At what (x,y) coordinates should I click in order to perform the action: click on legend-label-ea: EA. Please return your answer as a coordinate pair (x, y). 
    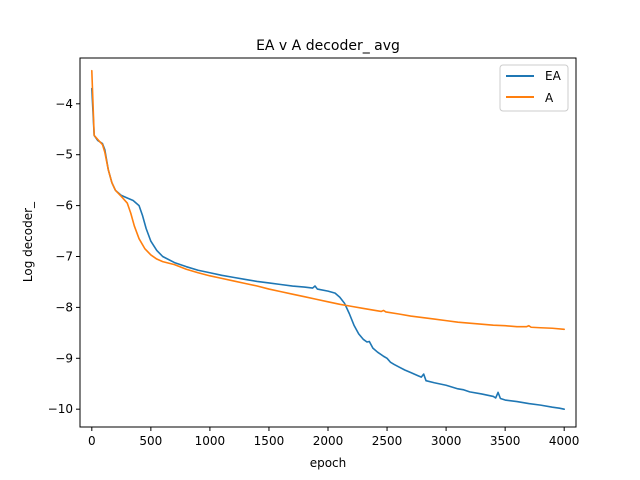
    Looking at the image, I should click on (553, 76).